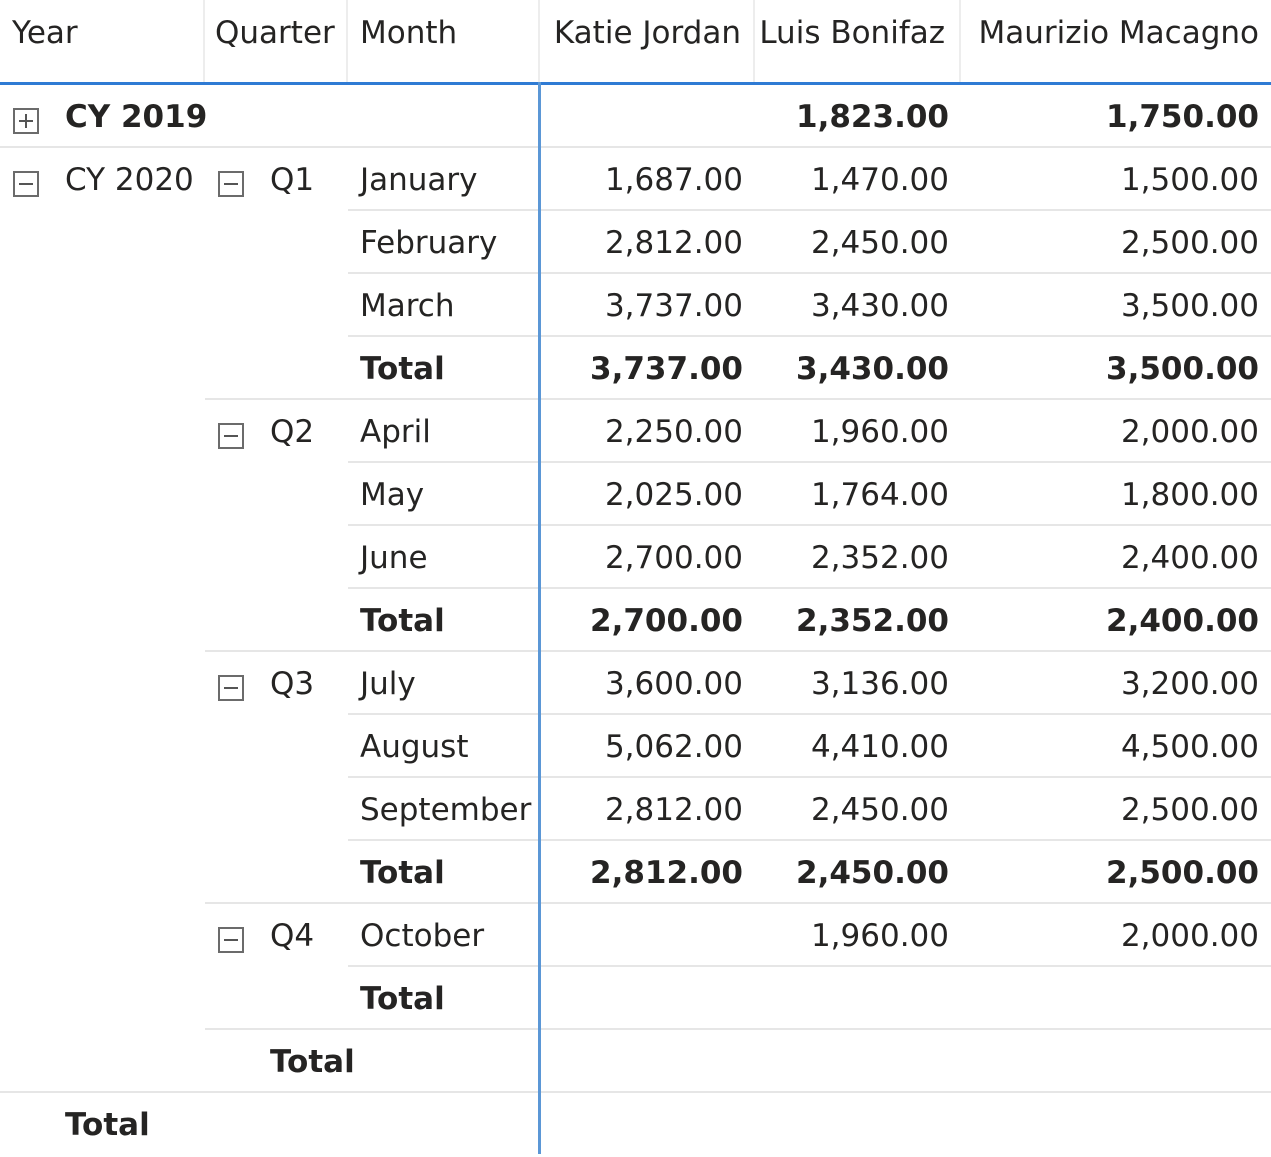  What do you see at coordinates (635, 1062) in the screenshot?
I see `table-row-year-total: Total` at bounding box center [635, 1062].